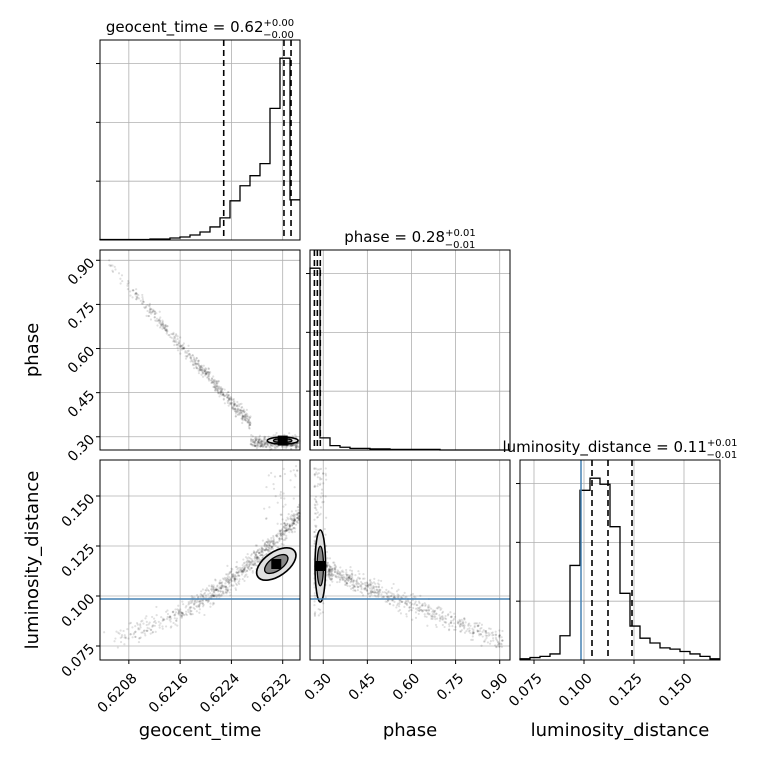  I want to click on x-tick-label: 0.125, so click(626, 690).